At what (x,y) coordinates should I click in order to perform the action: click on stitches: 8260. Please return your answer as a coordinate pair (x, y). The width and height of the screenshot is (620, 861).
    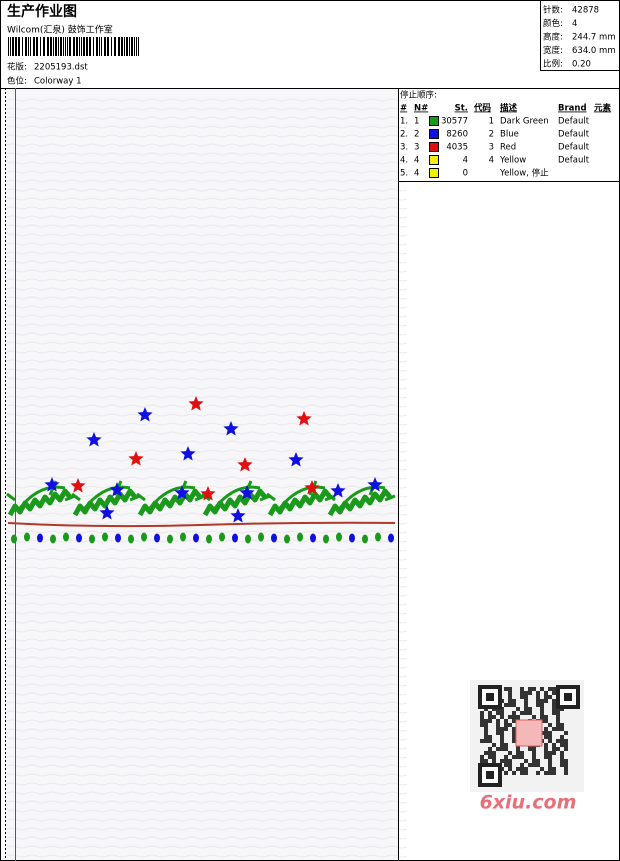
    Looking at the image, I should click on (457, 135).